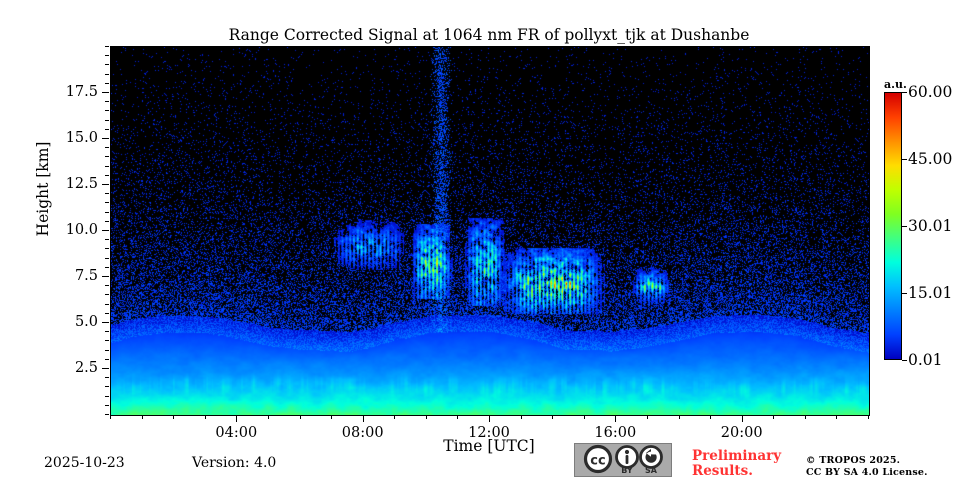  Describe the element at coordinates (86, 368) in the screenshot. I see `y-tick-label: 2.5` at that location.